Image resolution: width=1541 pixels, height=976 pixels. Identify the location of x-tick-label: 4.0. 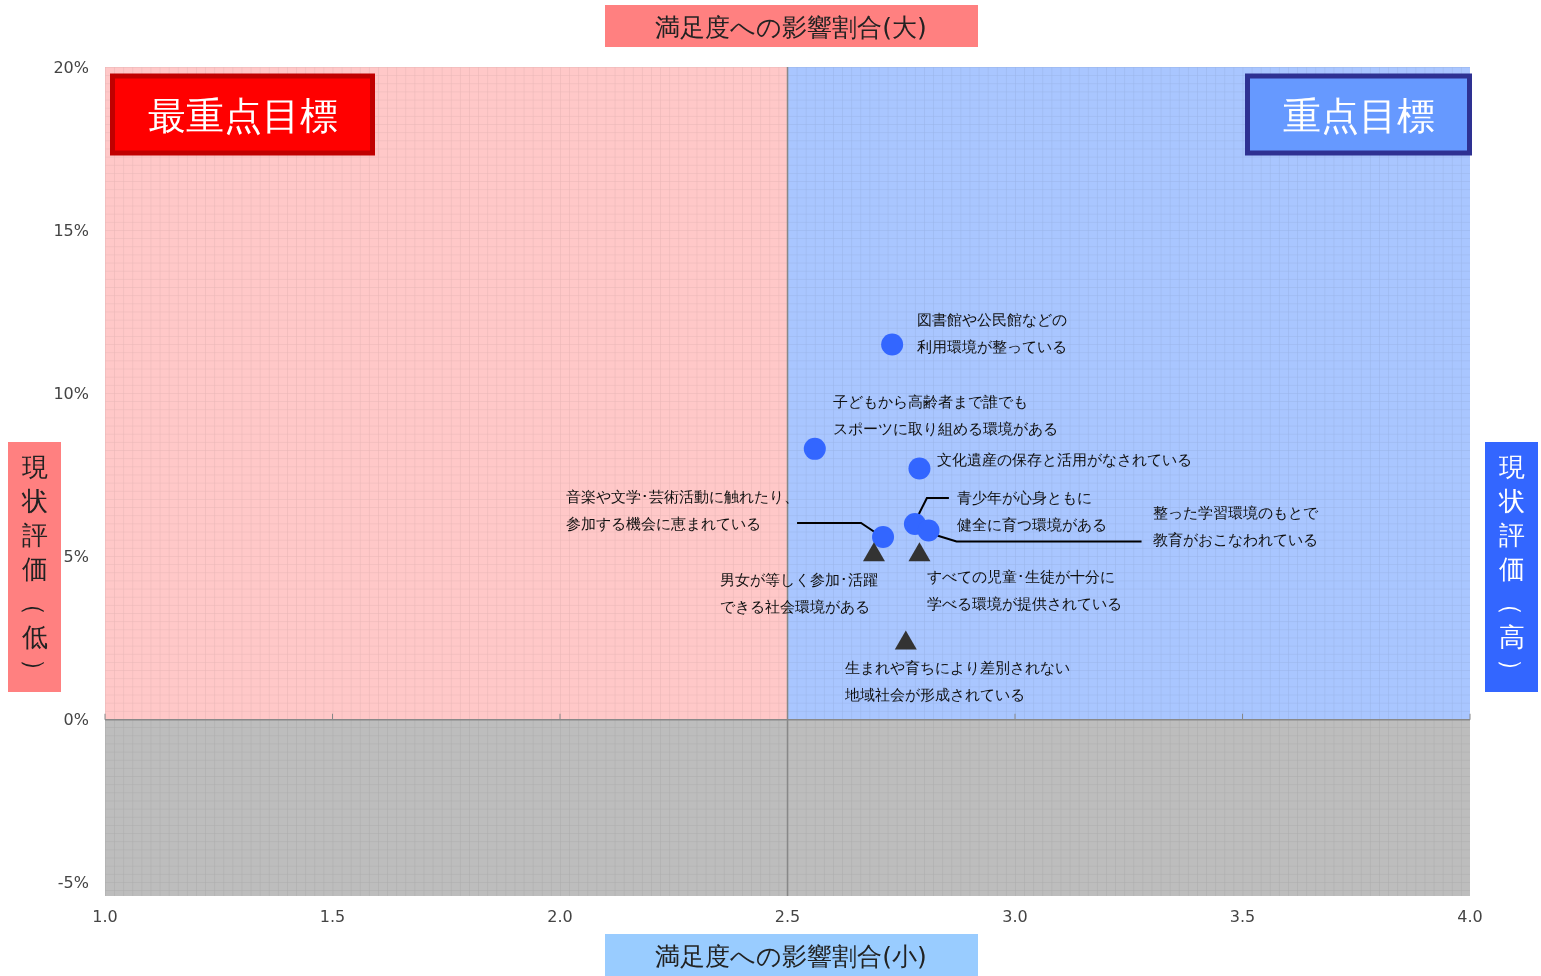
(1470, 916).